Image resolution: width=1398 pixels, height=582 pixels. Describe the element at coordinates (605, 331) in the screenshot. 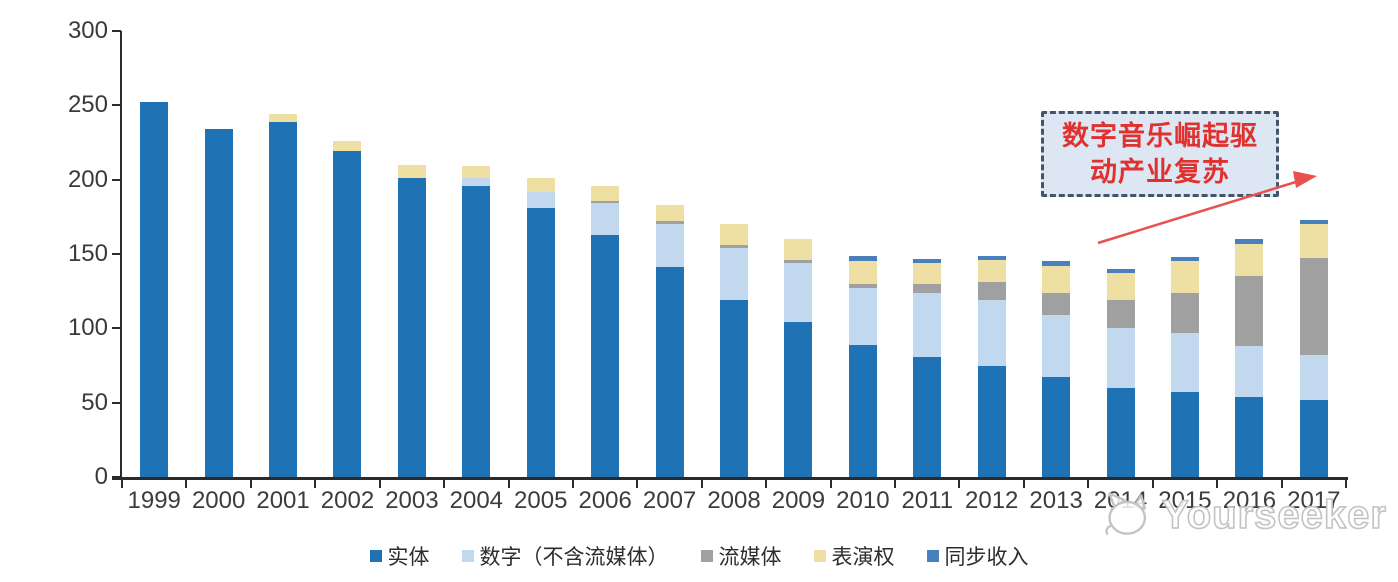

I see `bar-2006` at that location.